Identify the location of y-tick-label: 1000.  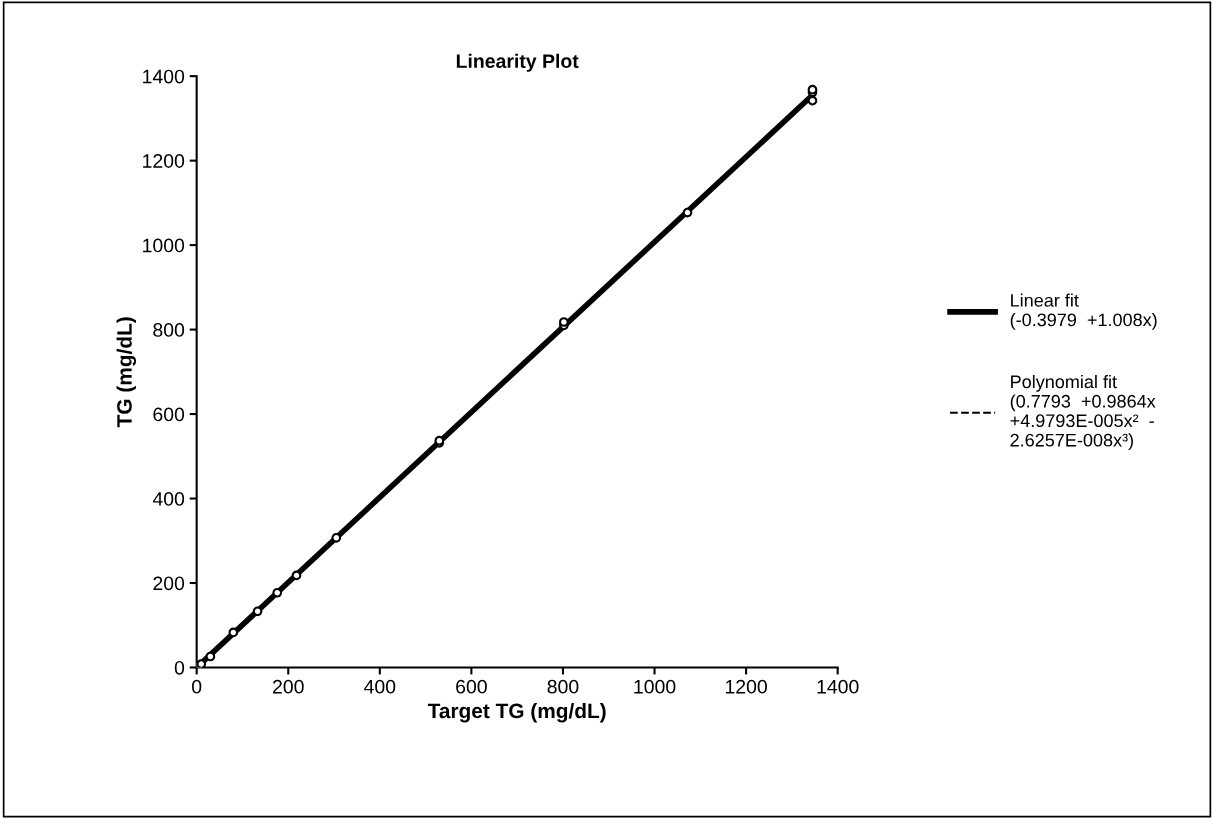
(164, 245).